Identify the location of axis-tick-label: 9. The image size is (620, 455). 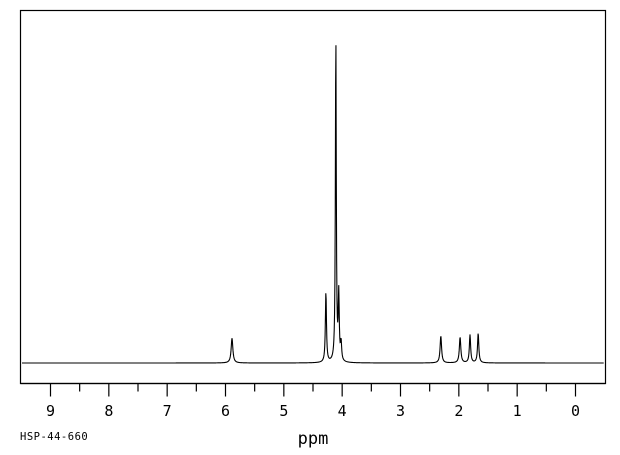
(50, 411).